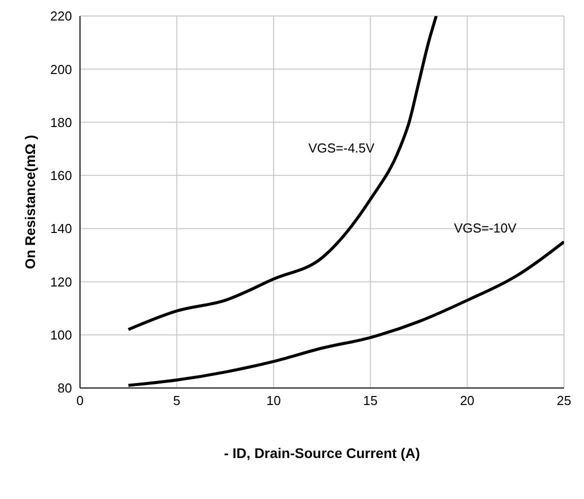 The width and height of the screenshot is (584, 499). What do you see at coordinates (564, 400) in the screenshot?
I see `x-tick-label: 25` at bounding box center [564, 400].